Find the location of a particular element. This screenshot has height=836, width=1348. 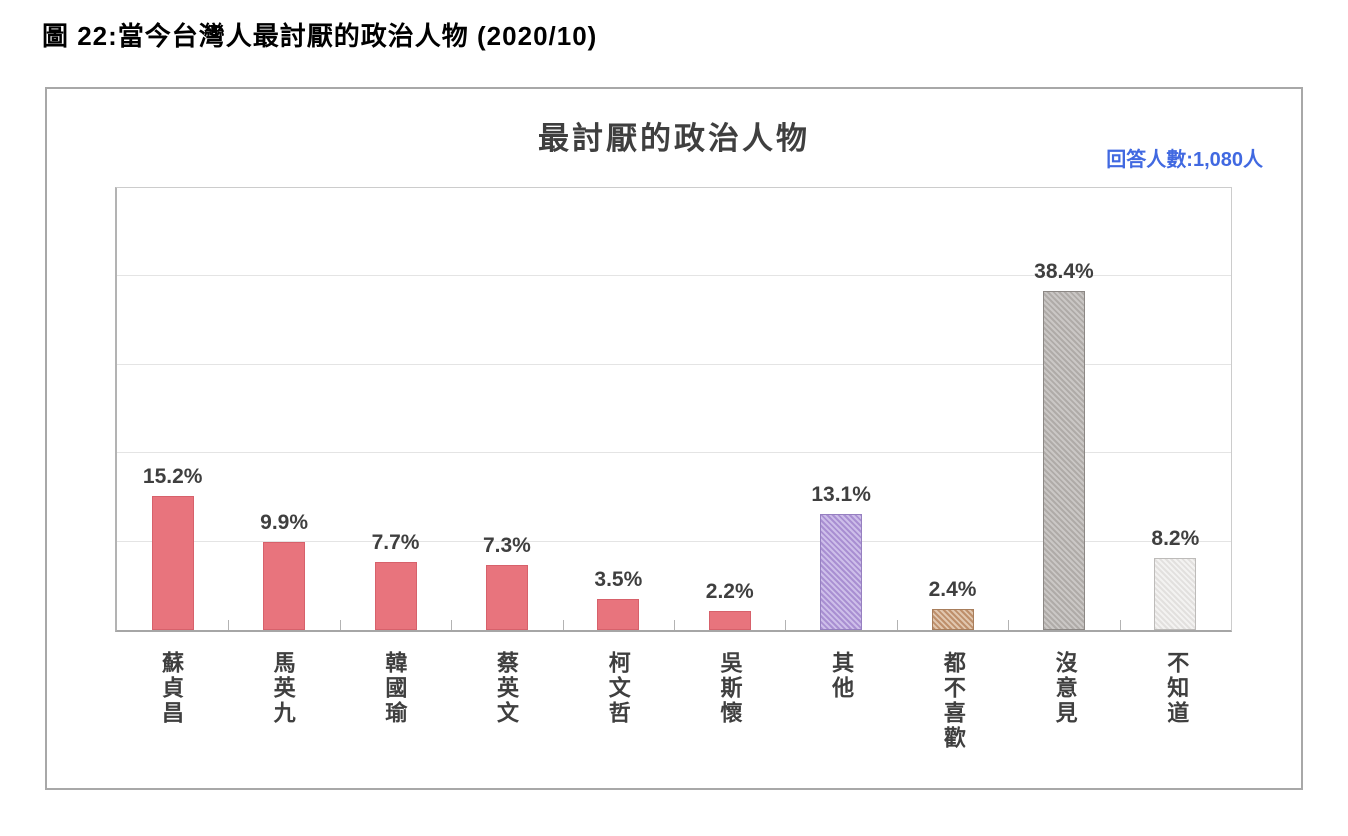

bar-value-label: 38.4% is located at coordinates (1064, 271).